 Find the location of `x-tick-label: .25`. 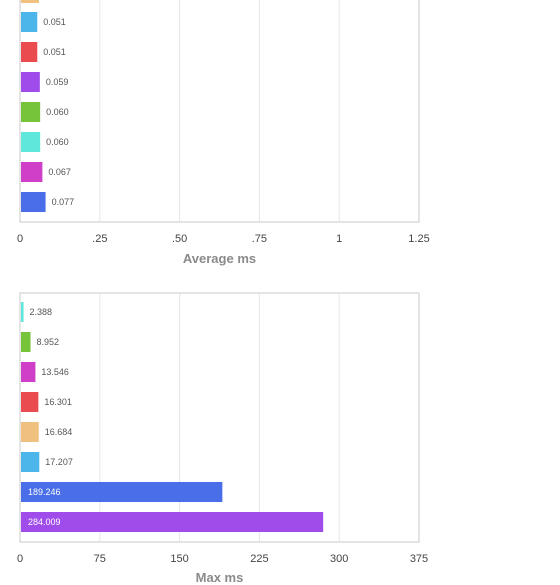

x-tick-label: .25 is located at coordinates (99, 239).